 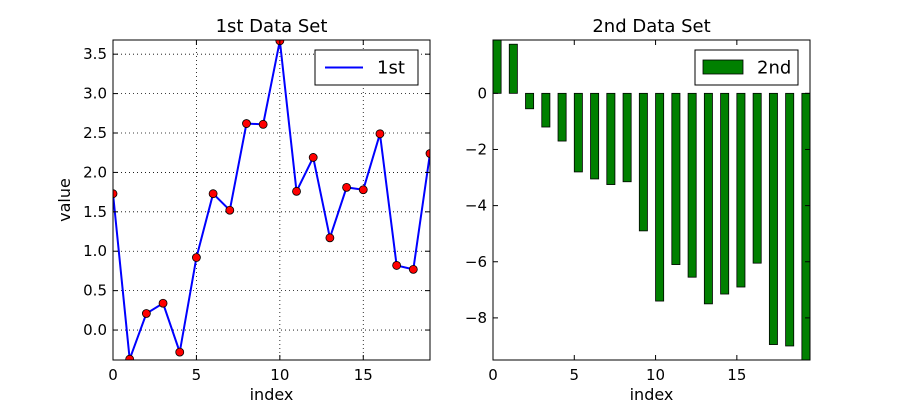 I want to click on y-tick-label: 3.5, so click(x=95, y=54).